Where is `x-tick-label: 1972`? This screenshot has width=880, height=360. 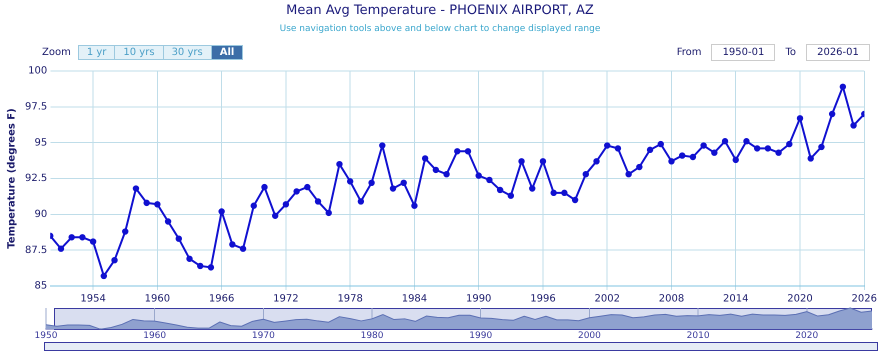
x-tick-label: 1972 is located at coordinates (286, 299).